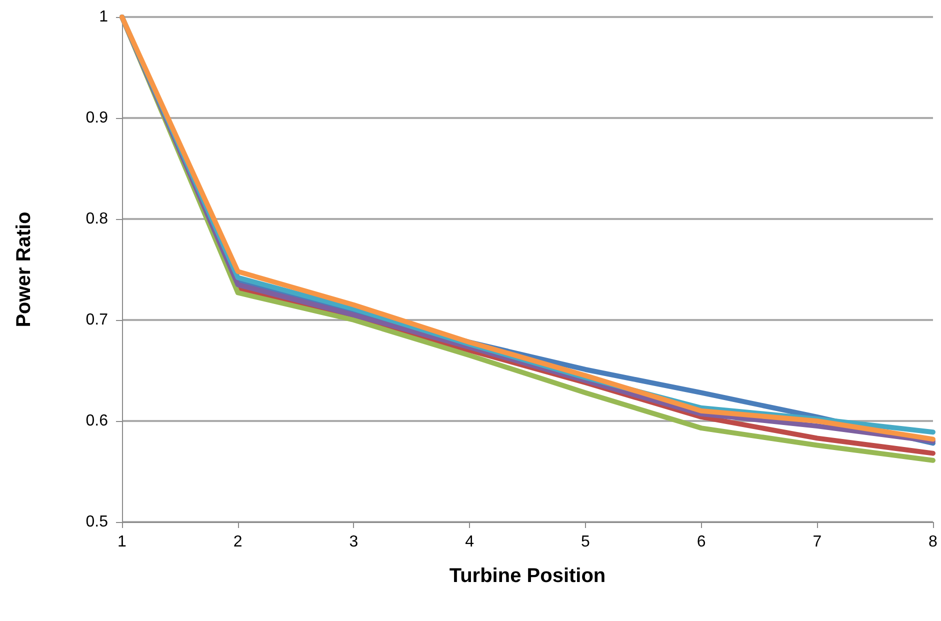  What do you see at coordinates (97, 421) in the screenshot?
I see `y-tick-label: 0.6` at bounding box center [97, 421].